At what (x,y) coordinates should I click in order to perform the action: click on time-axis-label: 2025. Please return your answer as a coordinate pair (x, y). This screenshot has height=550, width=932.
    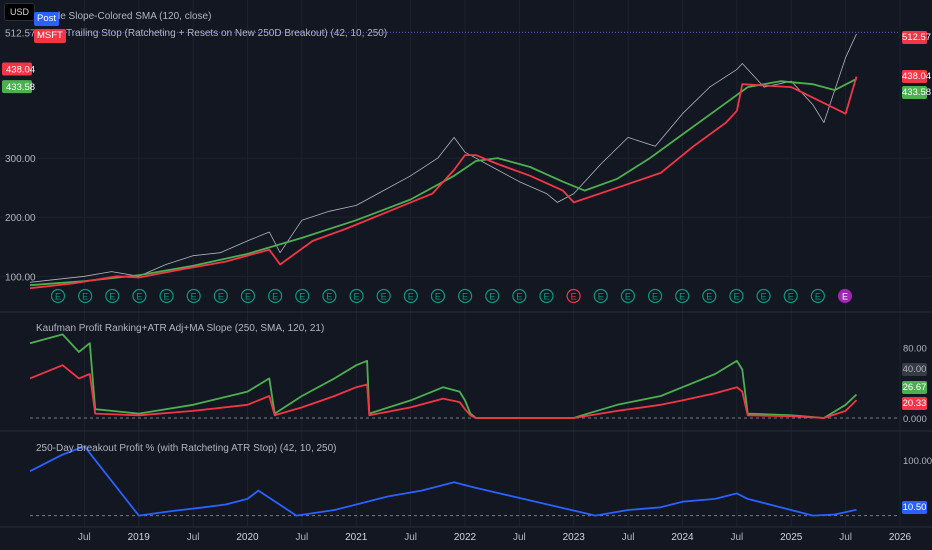
    Looking at the image, I should click on (791, 537).